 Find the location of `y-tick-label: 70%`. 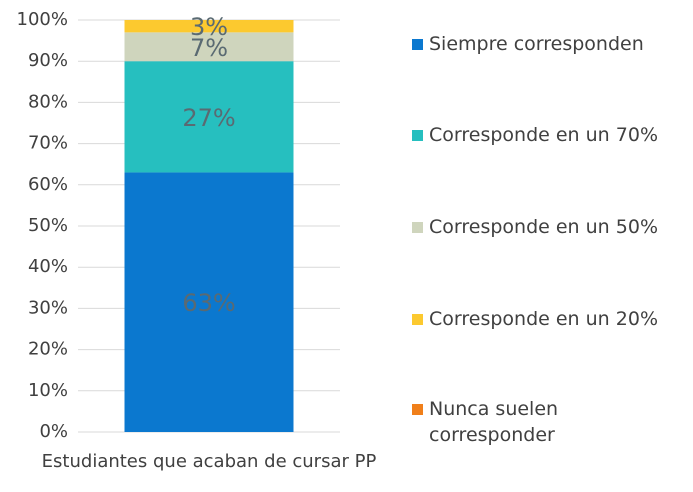

y-tick-label: 70% is located at coordinates (48, 143).